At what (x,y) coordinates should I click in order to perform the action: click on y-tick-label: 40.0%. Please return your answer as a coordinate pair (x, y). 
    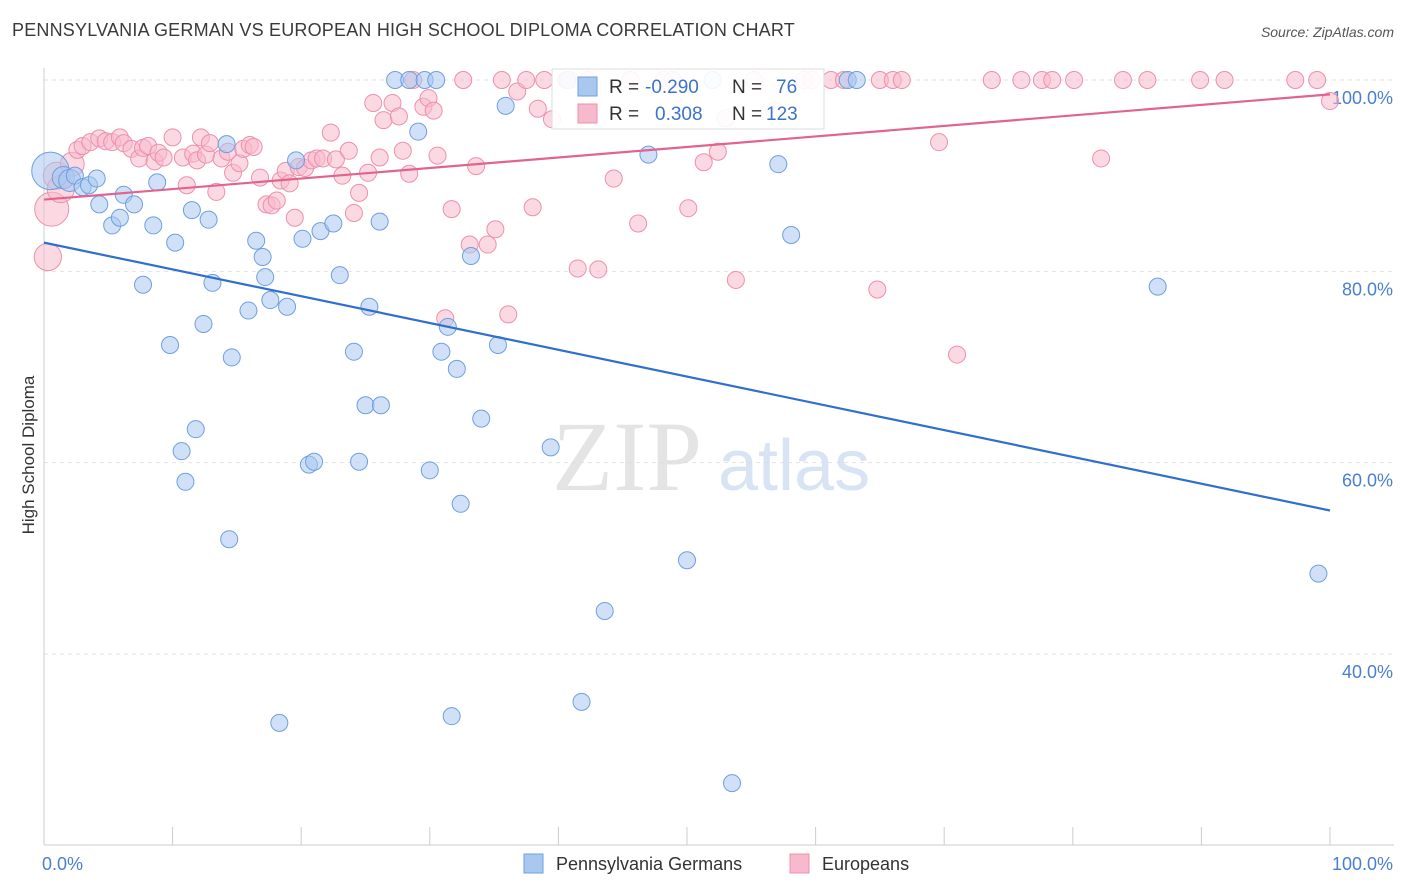
    Looking at the image, I should click on (1367, 672).